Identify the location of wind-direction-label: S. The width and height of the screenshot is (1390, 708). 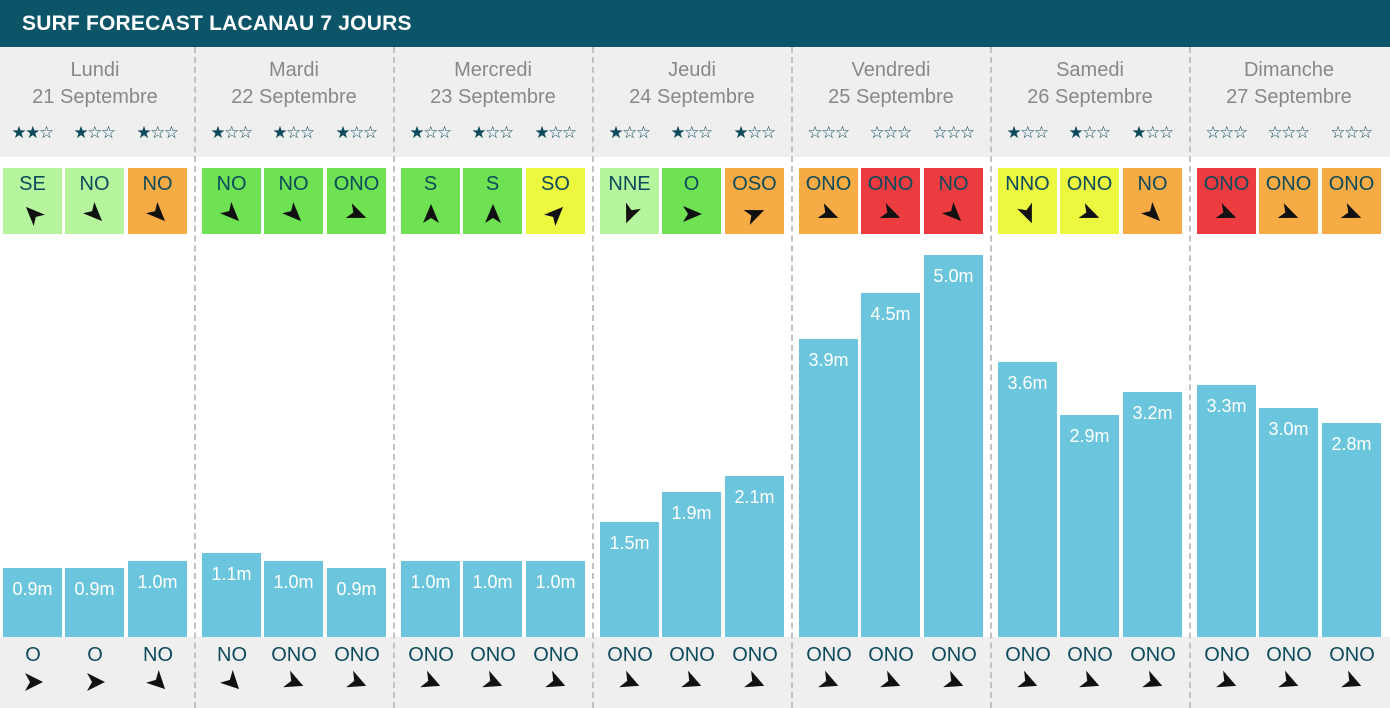
(430, 184).